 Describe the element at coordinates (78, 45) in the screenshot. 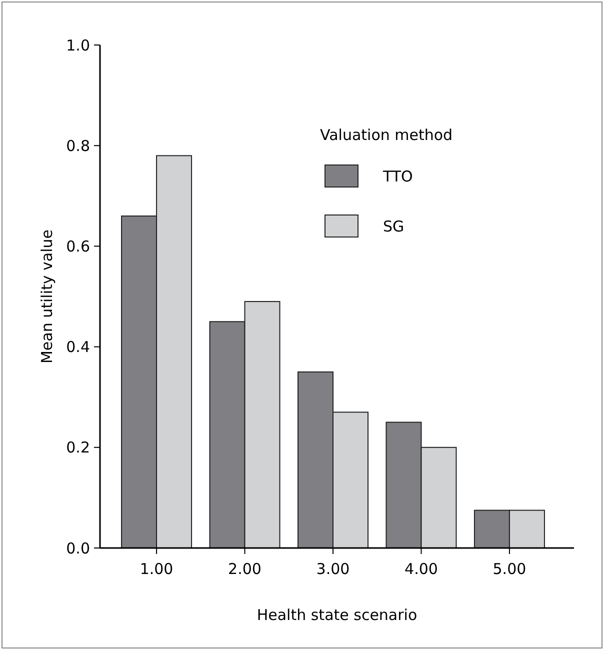

I see `y-tick-label: 1.0` at that location.